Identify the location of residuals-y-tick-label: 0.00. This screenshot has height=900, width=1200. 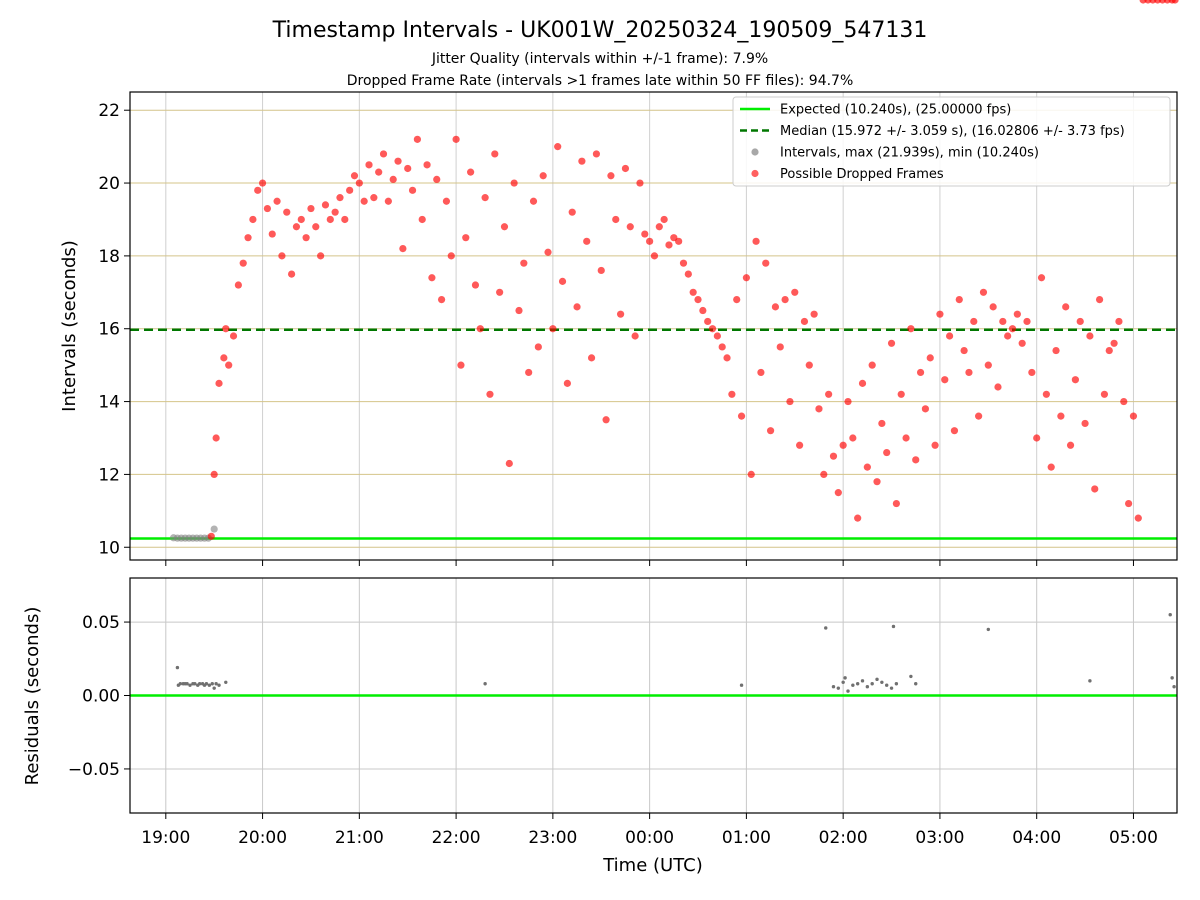
(101, 697).